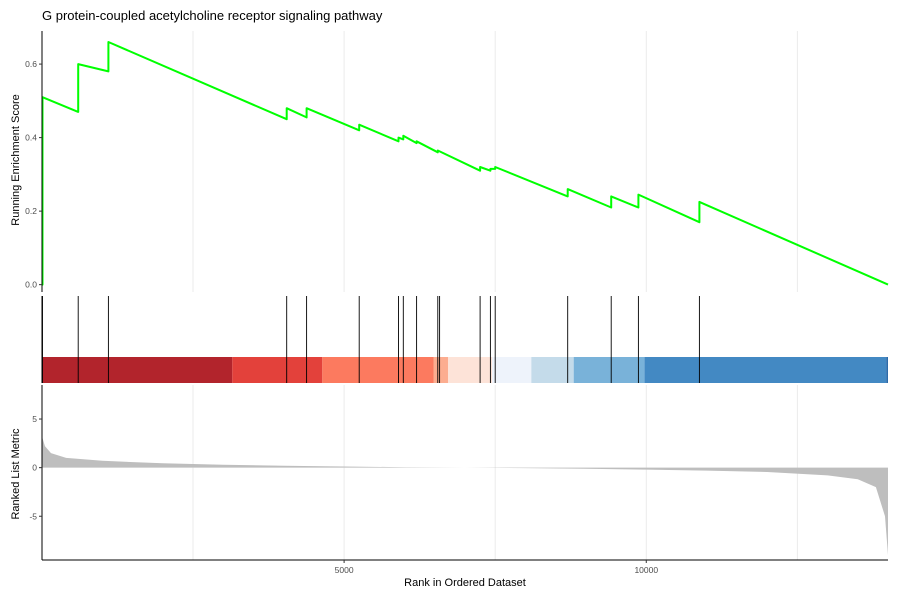 The image size is (900, 600). Describe the element at coordinates (31, 211) in the screenshot. I see `y-tick-label: 0.2` at that location.